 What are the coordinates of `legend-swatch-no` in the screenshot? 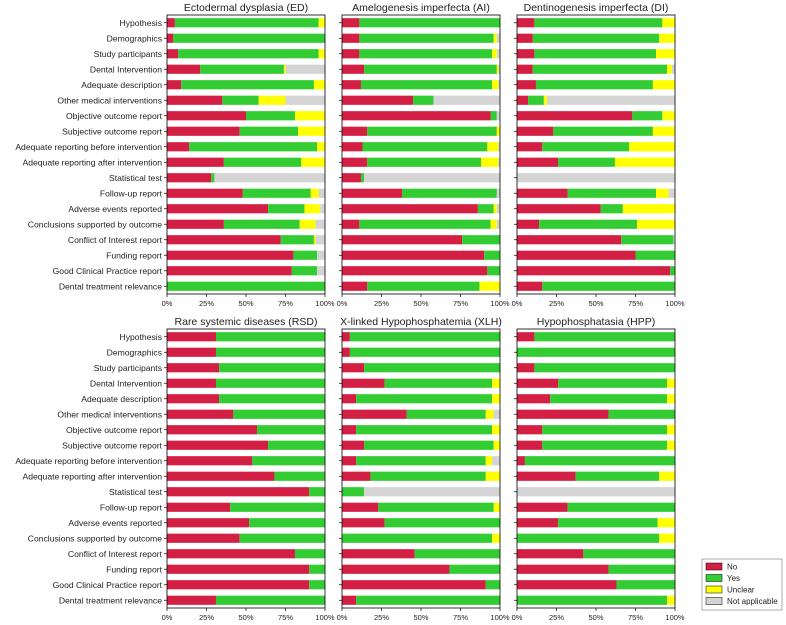 It's located at (714, 566).